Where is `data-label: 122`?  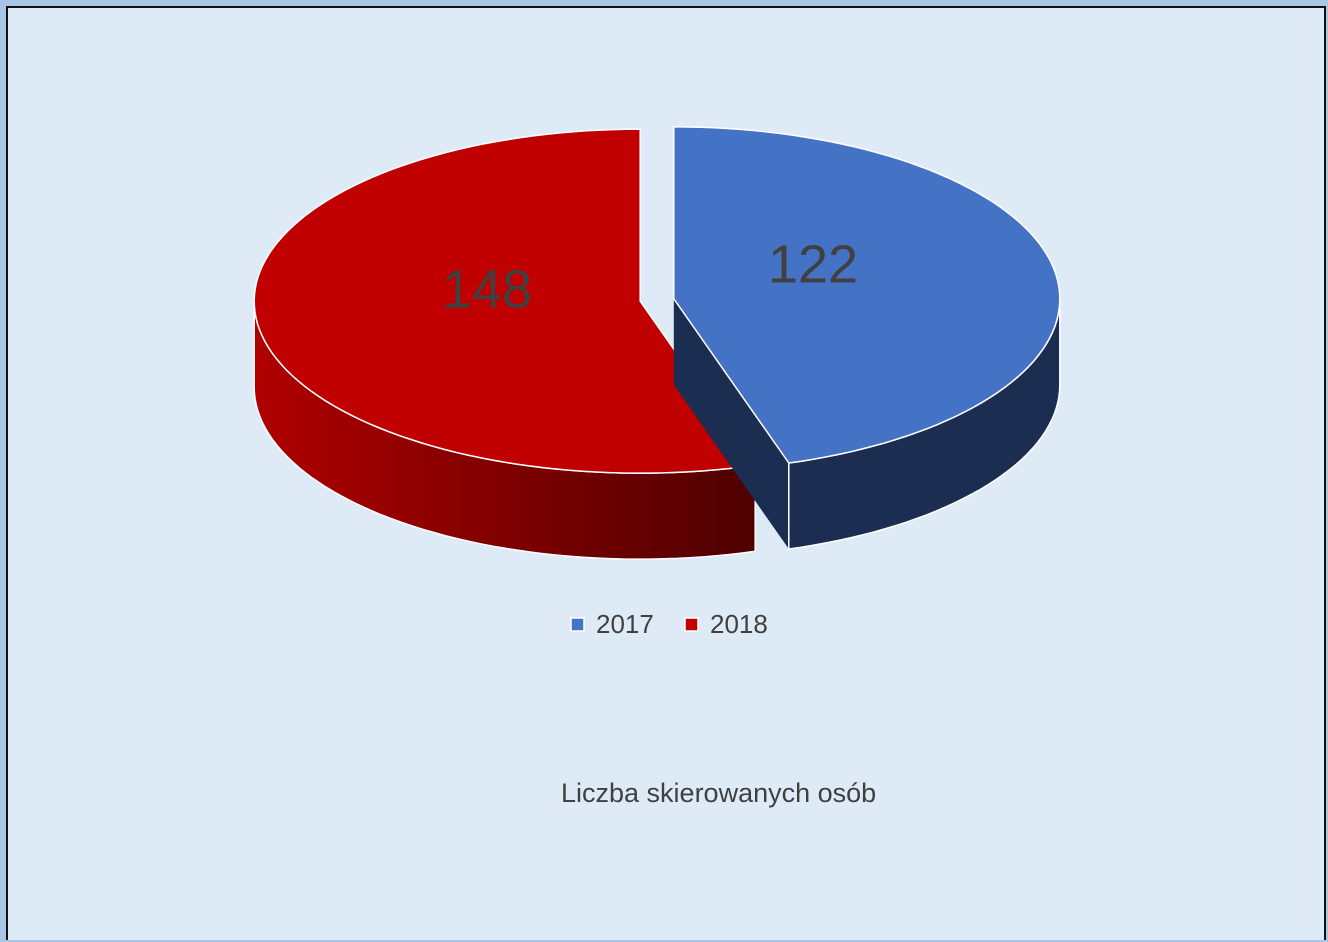 data-label: 122 is located at coordinates (813, 264).